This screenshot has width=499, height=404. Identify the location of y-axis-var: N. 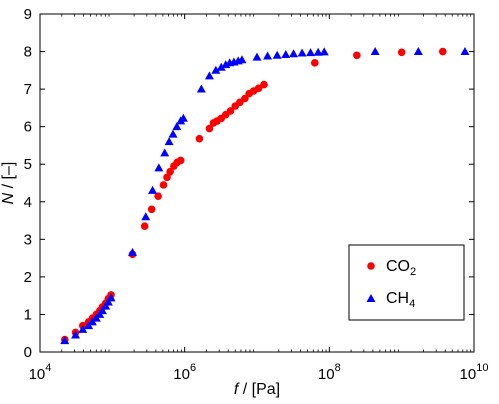
(8, 198).